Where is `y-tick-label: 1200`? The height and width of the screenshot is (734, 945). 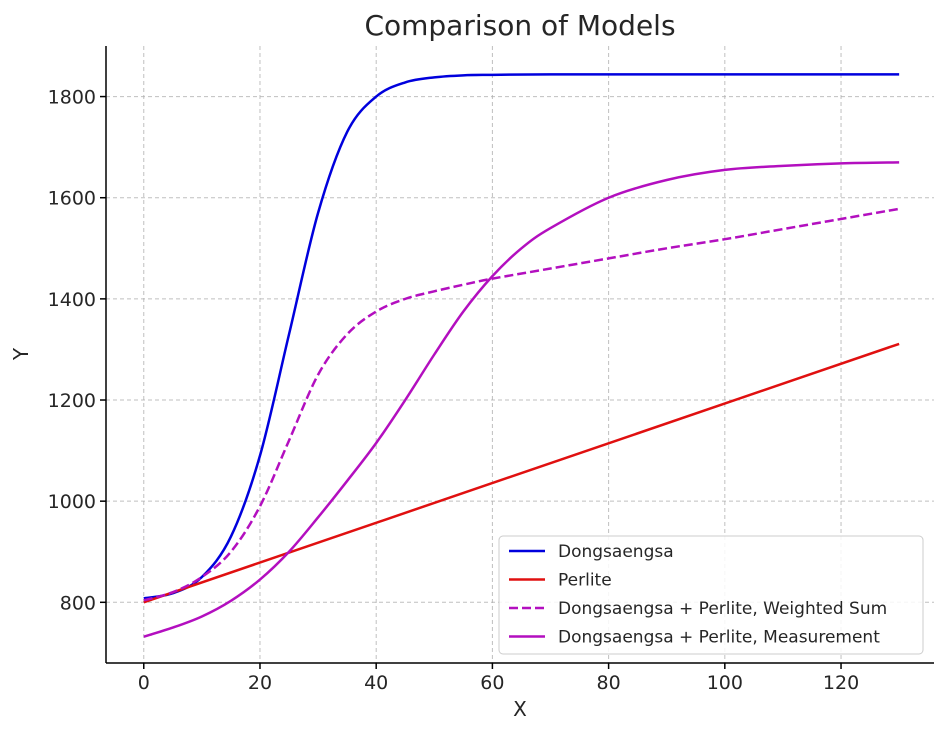 y-tick-label: 1200 is located at coordinates (72, 401).